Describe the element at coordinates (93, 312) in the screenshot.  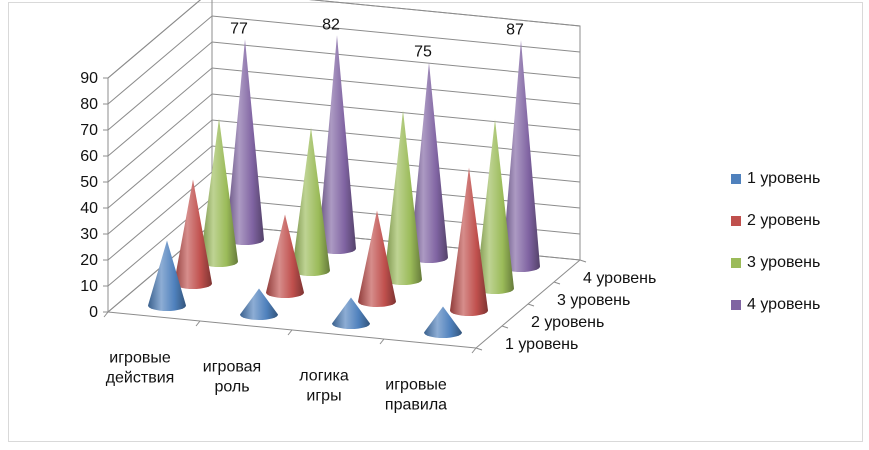
I see `y-tick-label: 0` at that location.